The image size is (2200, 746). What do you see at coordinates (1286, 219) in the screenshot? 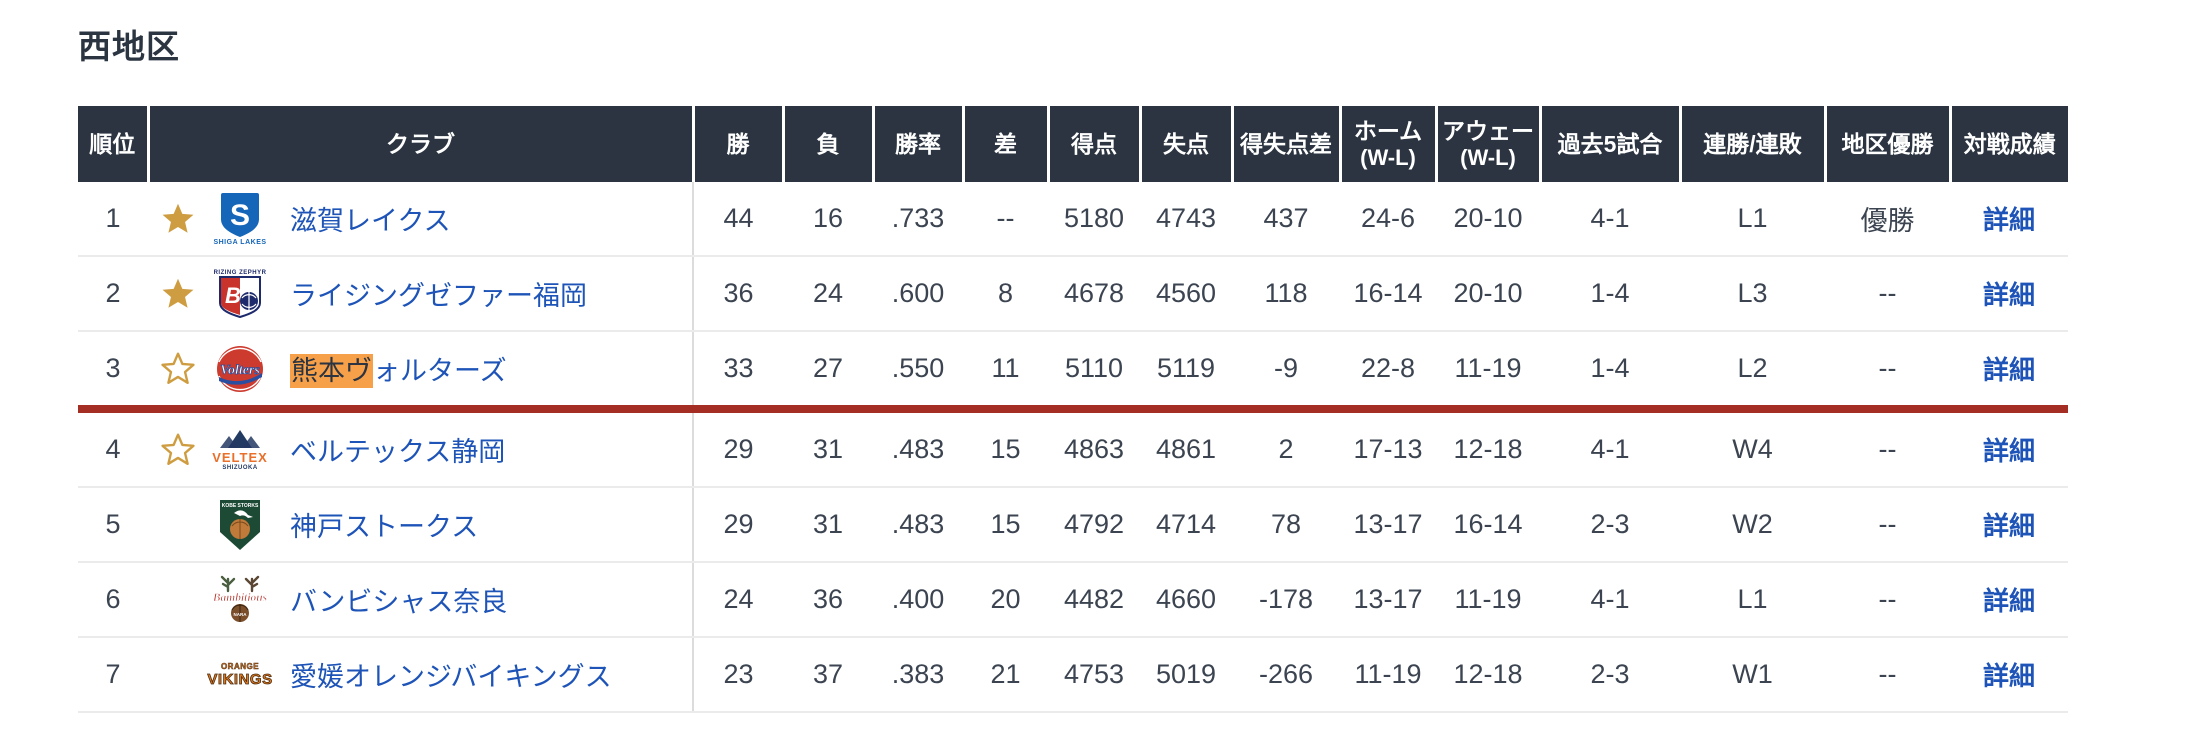
I see `point-diff-cell: 437` at bounding box center [1286, 219].